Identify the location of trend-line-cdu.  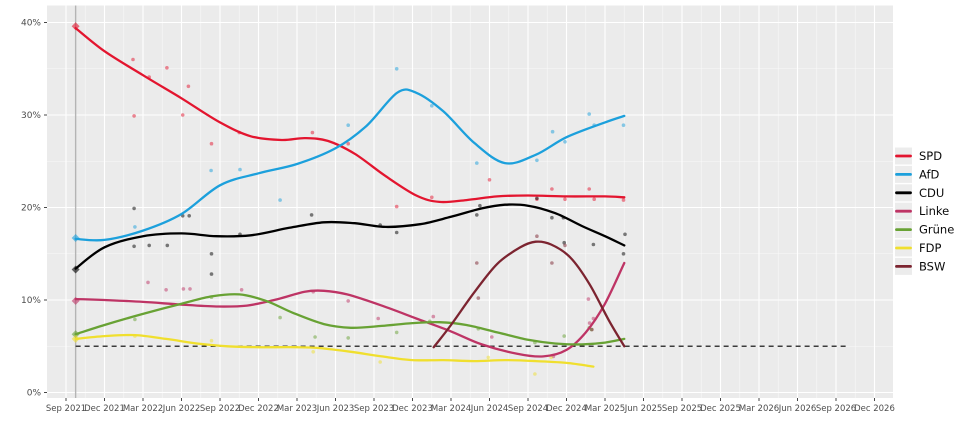
(350, 236).